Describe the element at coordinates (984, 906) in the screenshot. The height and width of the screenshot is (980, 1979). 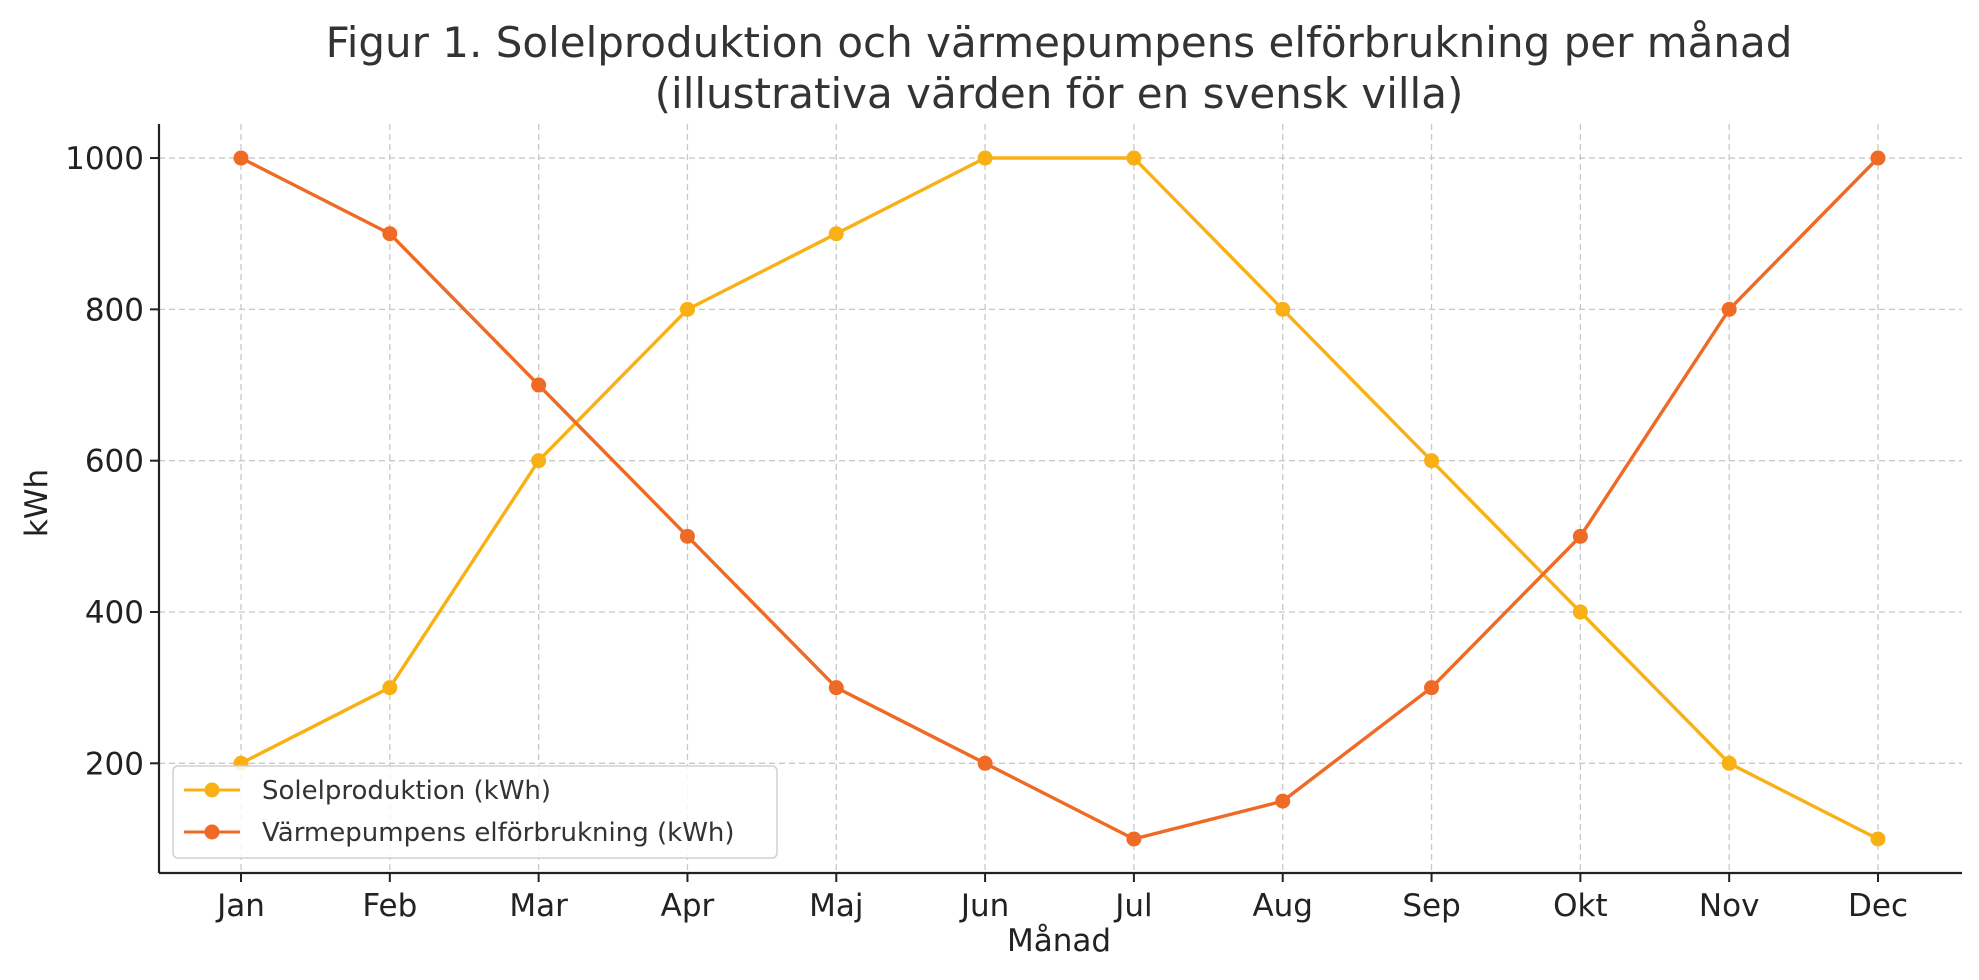
I see `x-tick-label: Jun` at that location.